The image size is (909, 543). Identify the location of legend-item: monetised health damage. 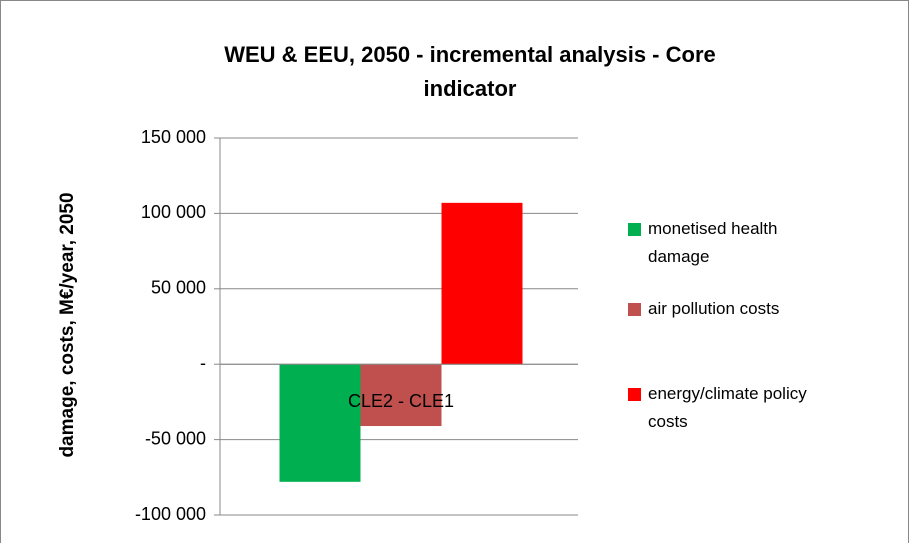
(735, 243).